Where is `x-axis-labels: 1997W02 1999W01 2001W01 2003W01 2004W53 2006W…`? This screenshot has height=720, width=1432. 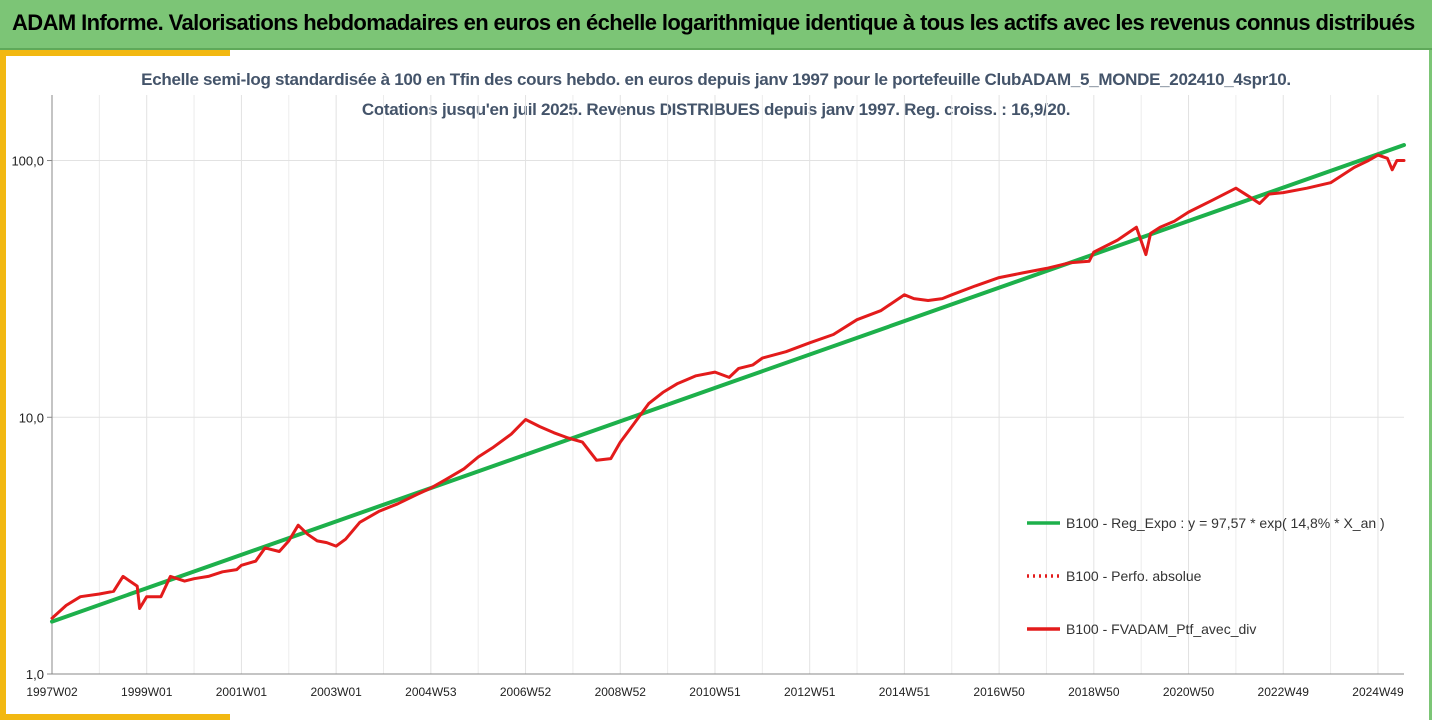
x-axis-labels: 1997W02 1999W01 2001W01 2003W01 2004W53 2006W… is located at coordinates (715, 692).